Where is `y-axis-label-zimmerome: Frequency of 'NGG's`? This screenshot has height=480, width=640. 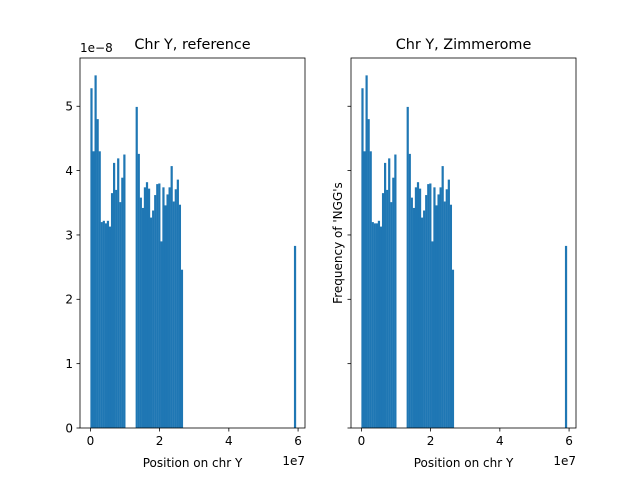
y-axis-label-zimmerome: Frequency of 'NGG's is located at coordinates (338, 243).